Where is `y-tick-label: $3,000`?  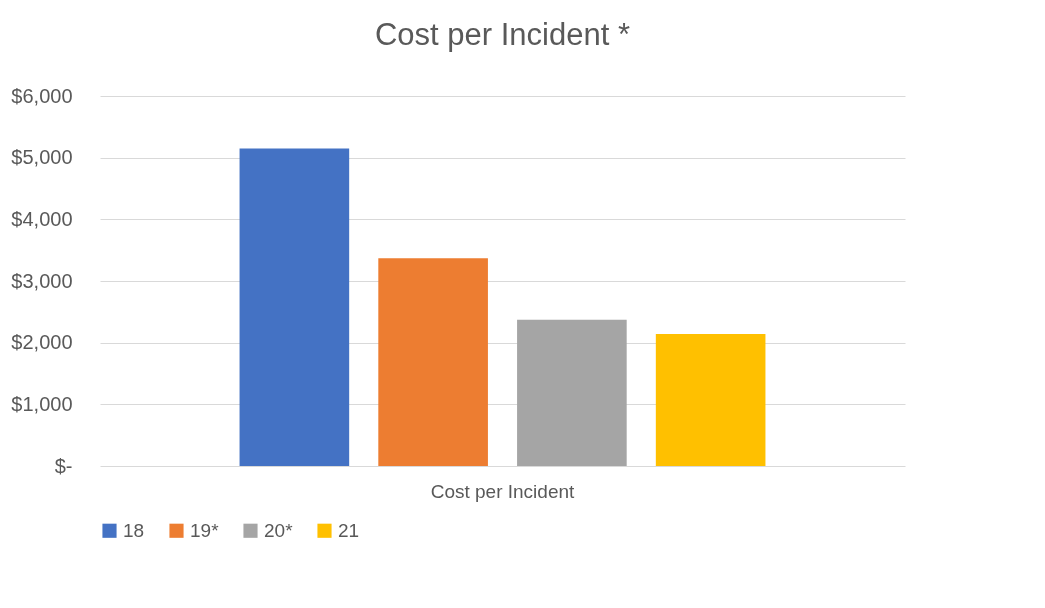 y-tick-label: $3,000 is located at coordinates (42, 280).